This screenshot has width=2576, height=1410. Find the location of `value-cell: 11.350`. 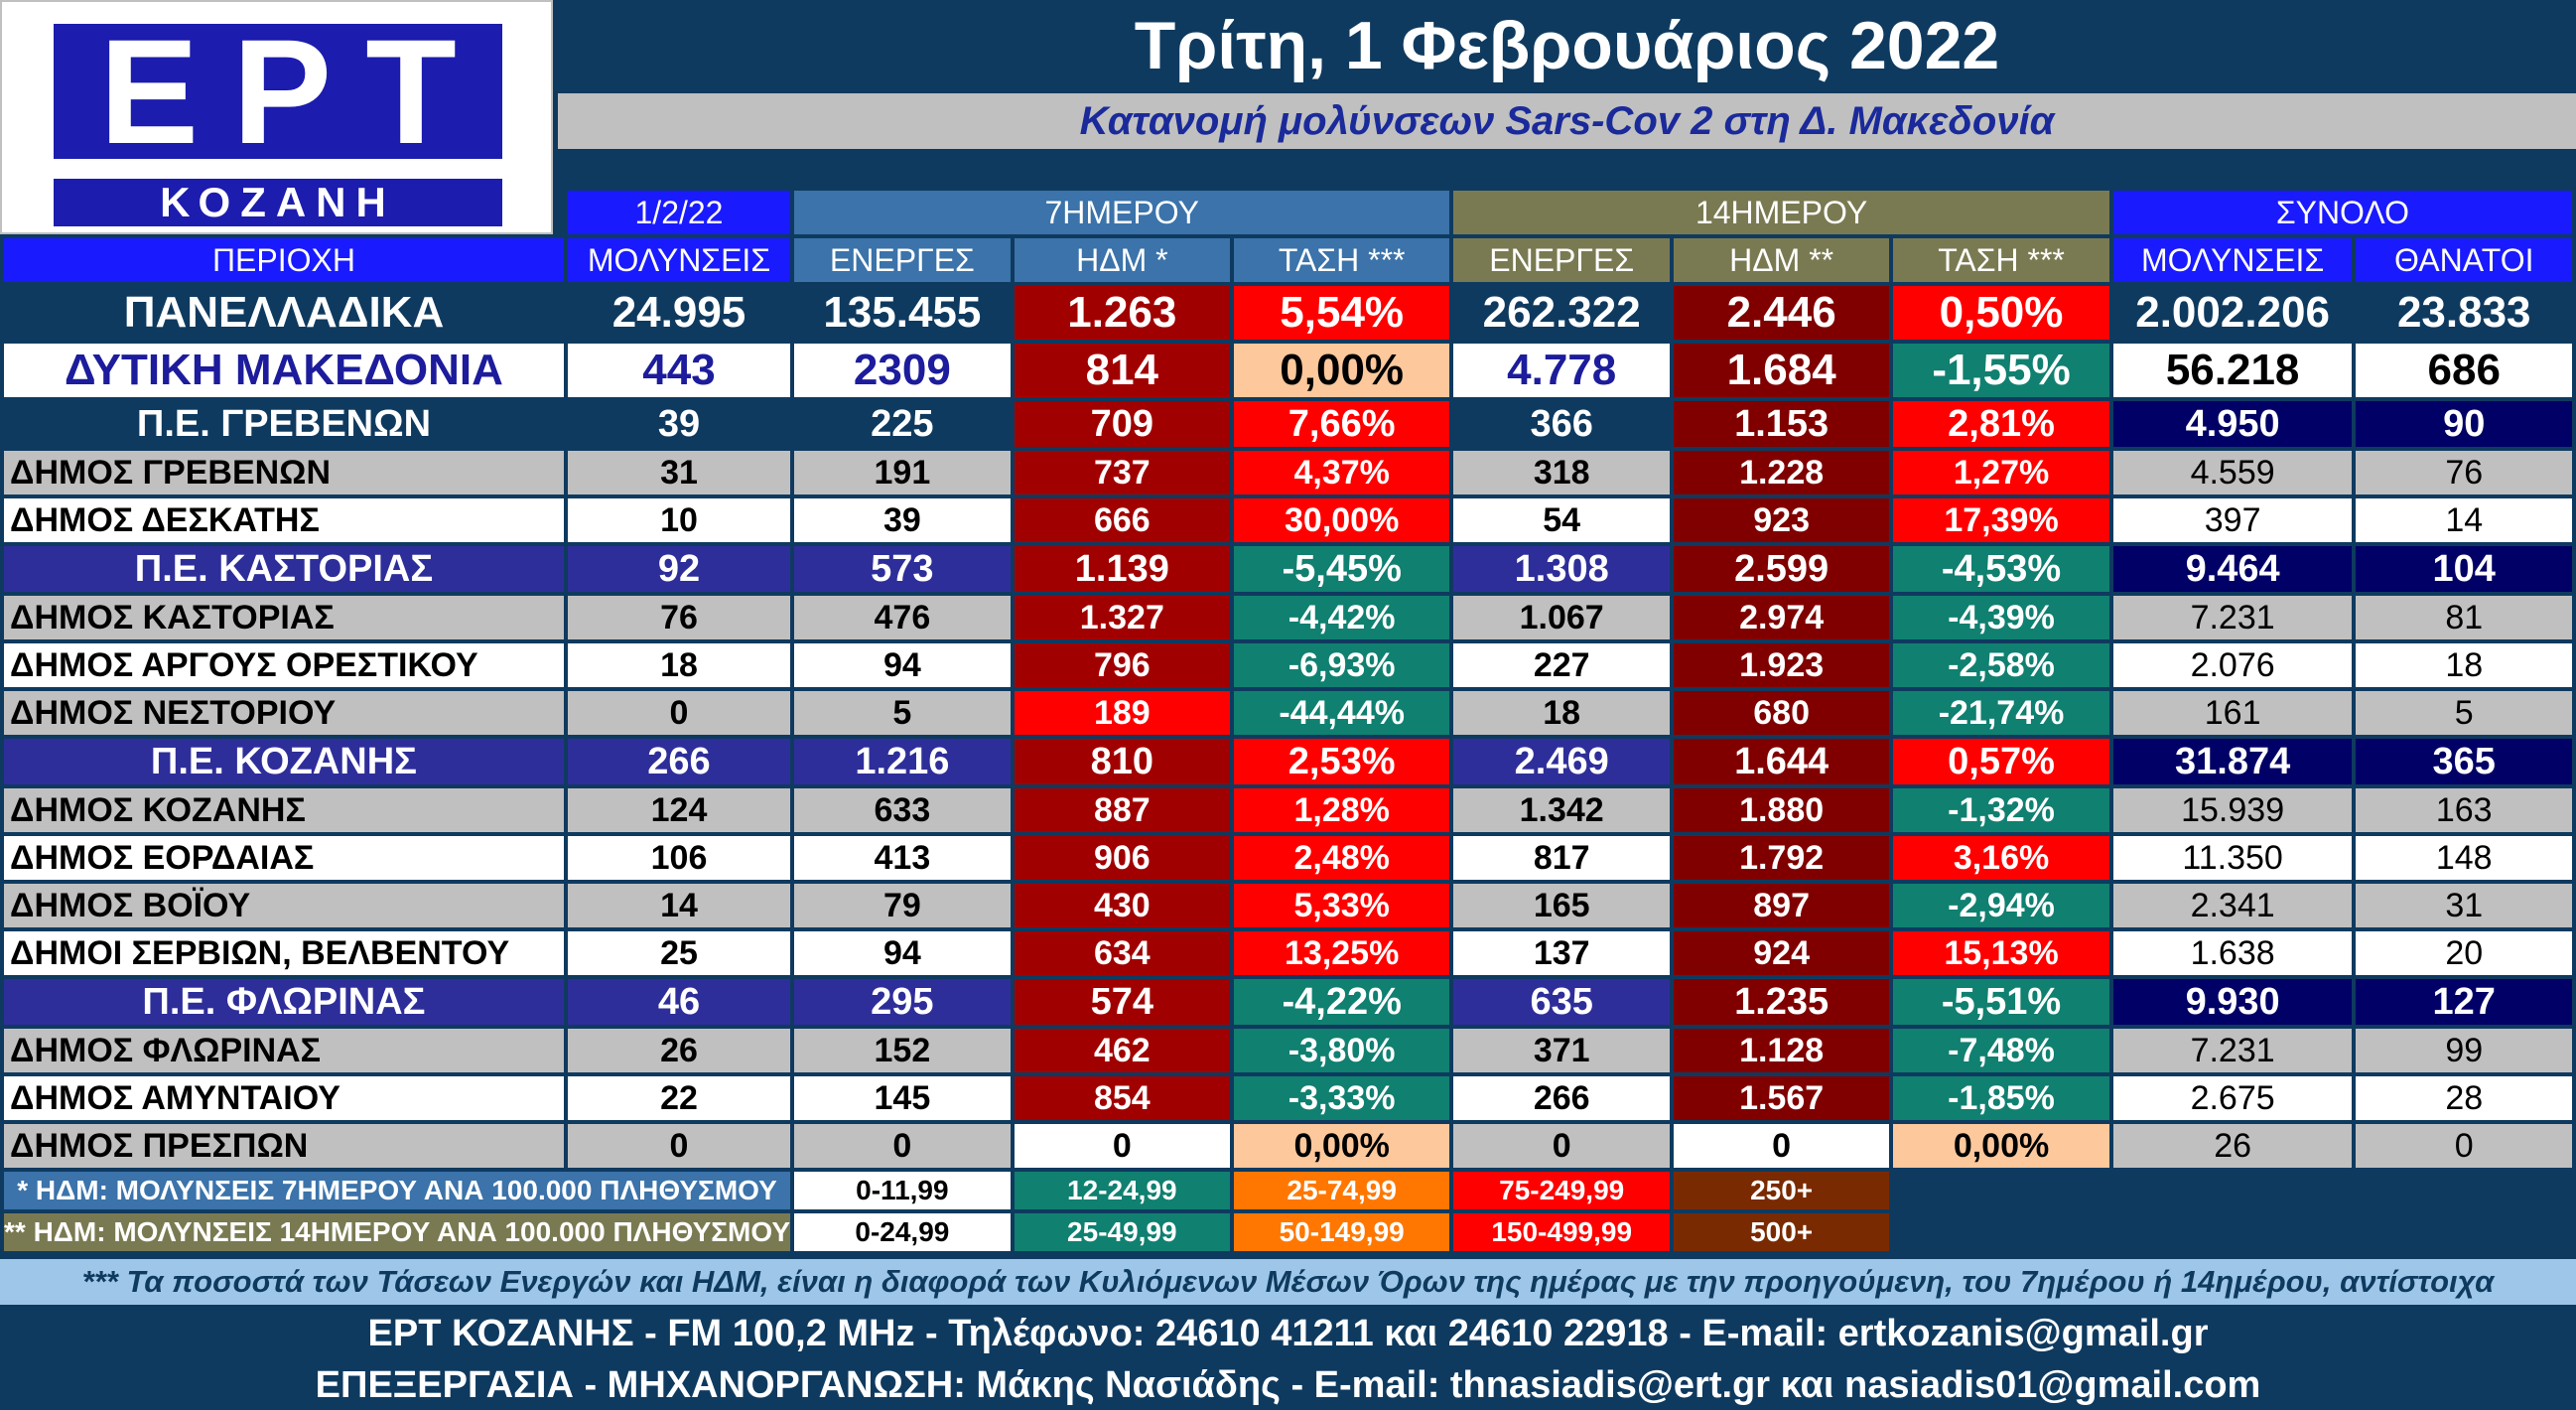

value-cell: 11.350 is located at coordinates (2232, 858).